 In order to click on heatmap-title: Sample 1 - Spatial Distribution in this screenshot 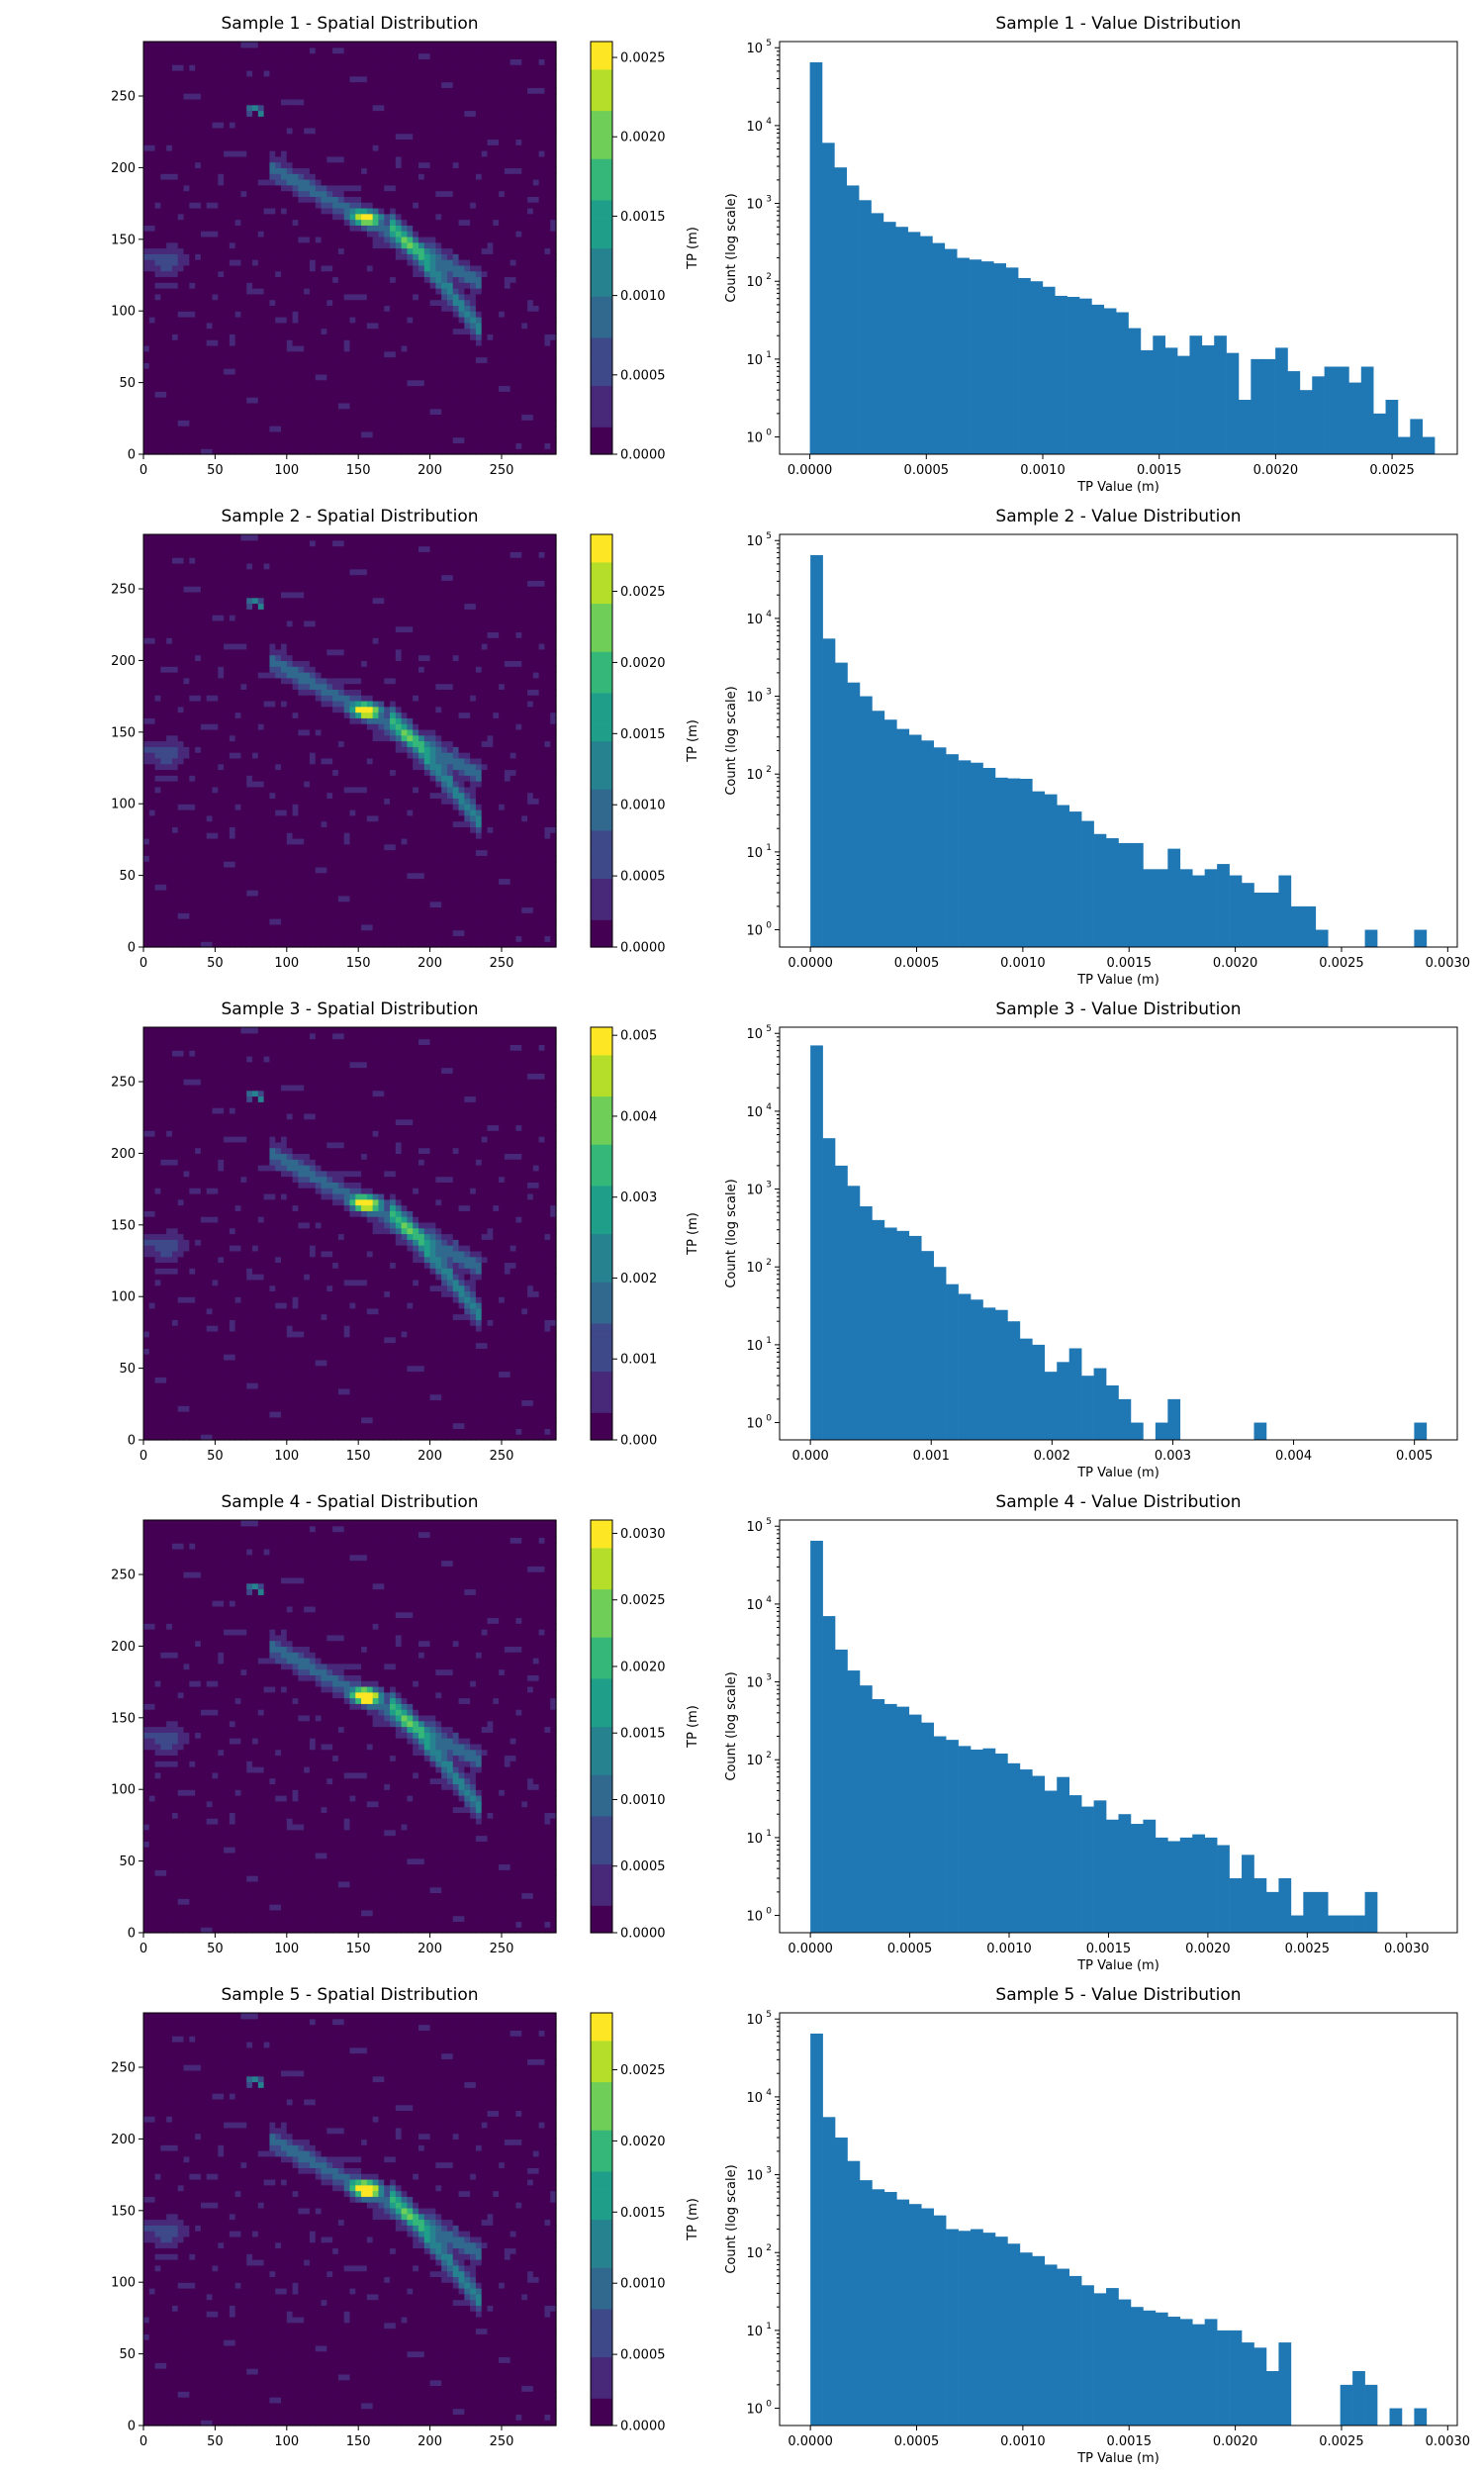, I will do `click(349, 24)`.